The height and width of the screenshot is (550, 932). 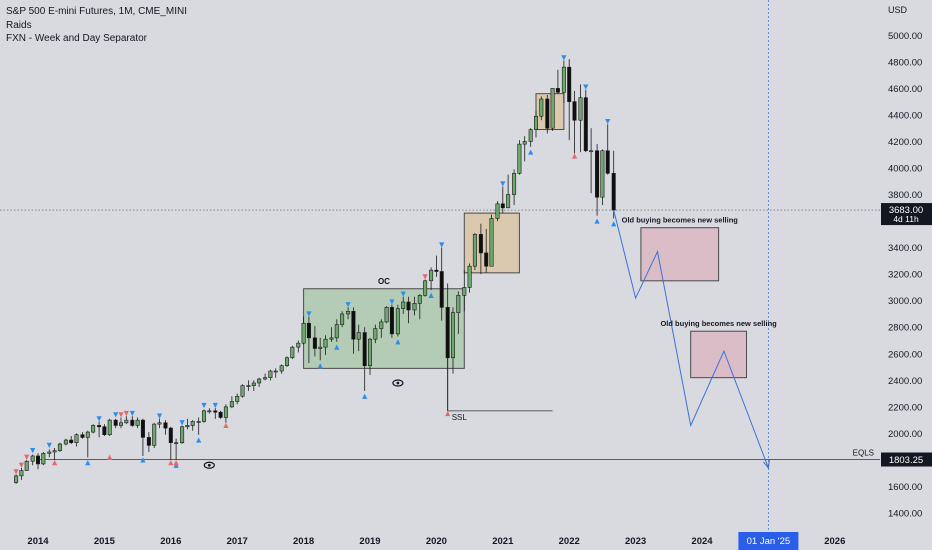 I want to click on symbol-title: S&P 500 E-mini Futures, 1M, CME_MINI, so click(x=96, y=11).